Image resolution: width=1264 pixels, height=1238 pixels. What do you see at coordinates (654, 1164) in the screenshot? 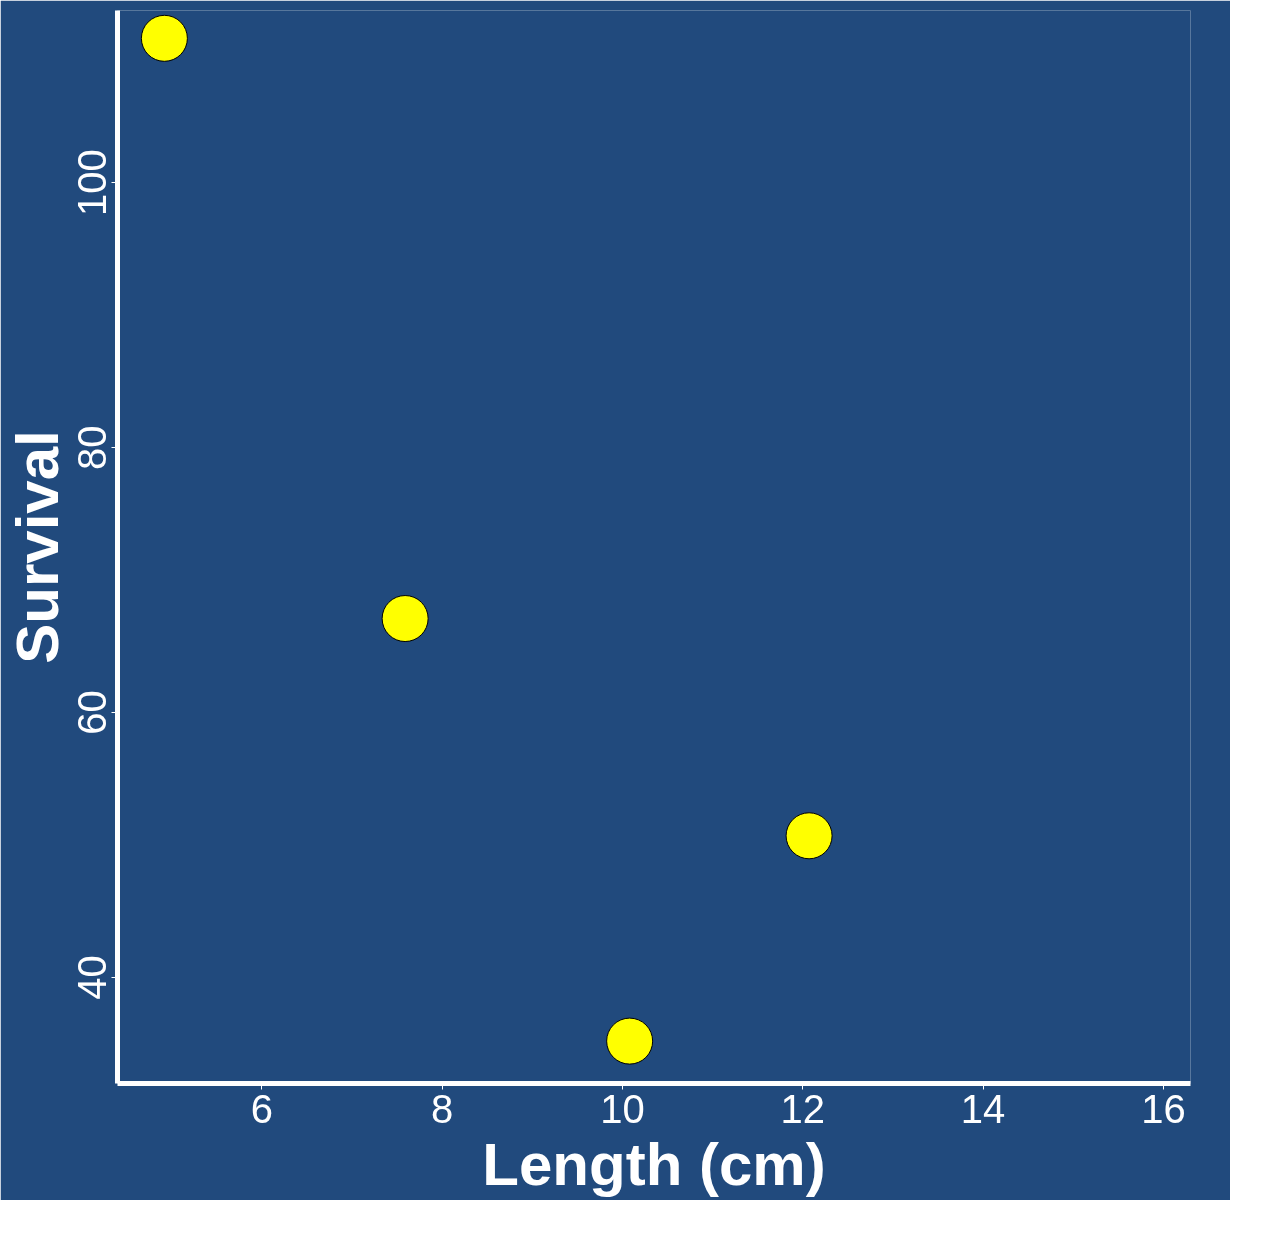
I see `x-axis-title: Length (cm)` at bounding box center [654, 1164].